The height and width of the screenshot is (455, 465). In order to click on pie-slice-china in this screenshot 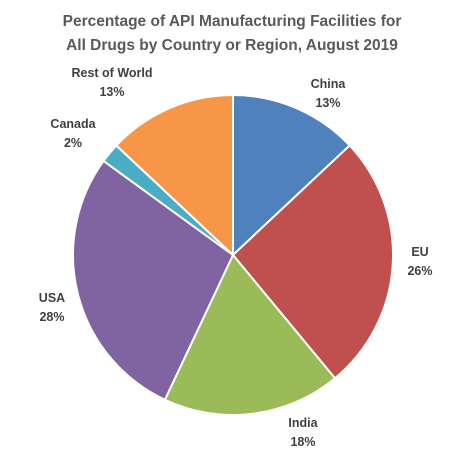, I will do `click(291, 175)`.